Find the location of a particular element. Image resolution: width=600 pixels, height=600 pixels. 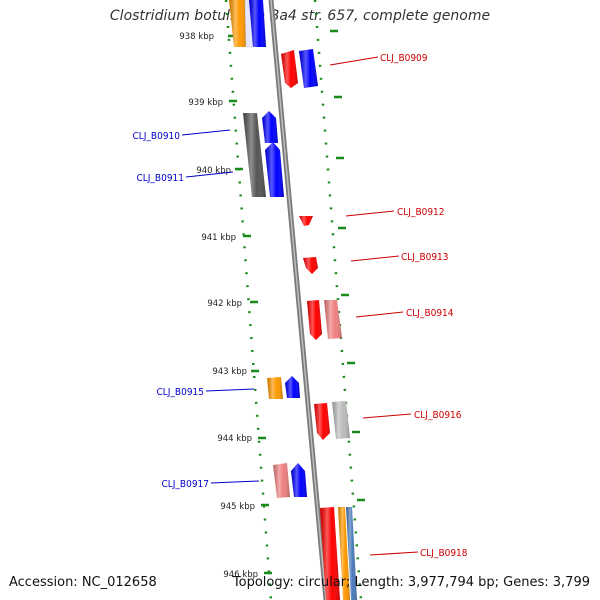

tick-label-946: 946 kbp is located at coordinates (240, 575).